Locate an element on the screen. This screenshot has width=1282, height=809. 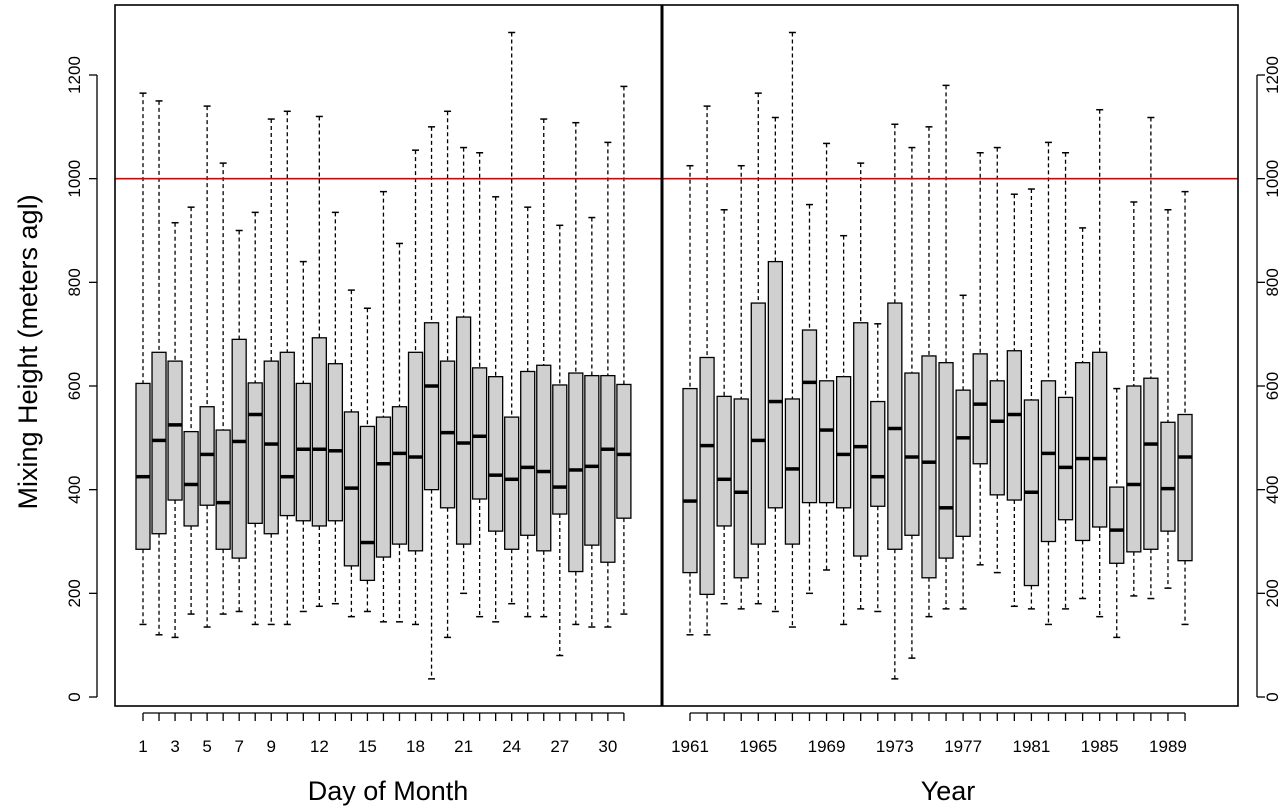
left-y-tick-label-400: 400 is located at coordinates (74, 489).